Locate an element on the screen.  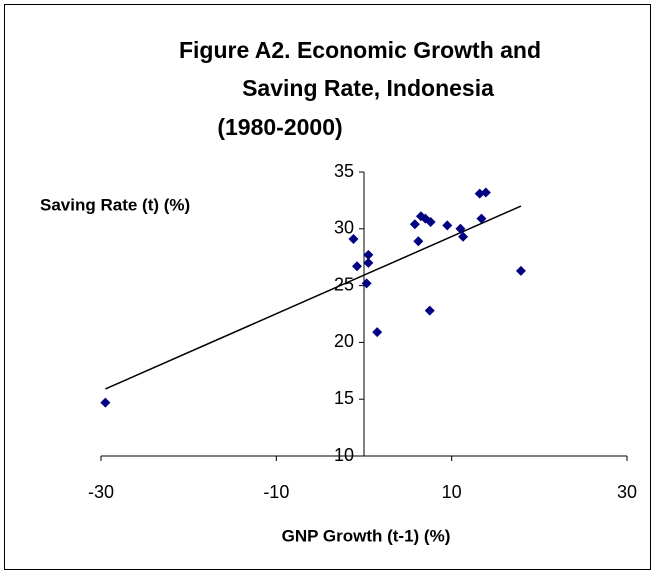
y-tick-label: 30 is located at coordinates (344, 228).